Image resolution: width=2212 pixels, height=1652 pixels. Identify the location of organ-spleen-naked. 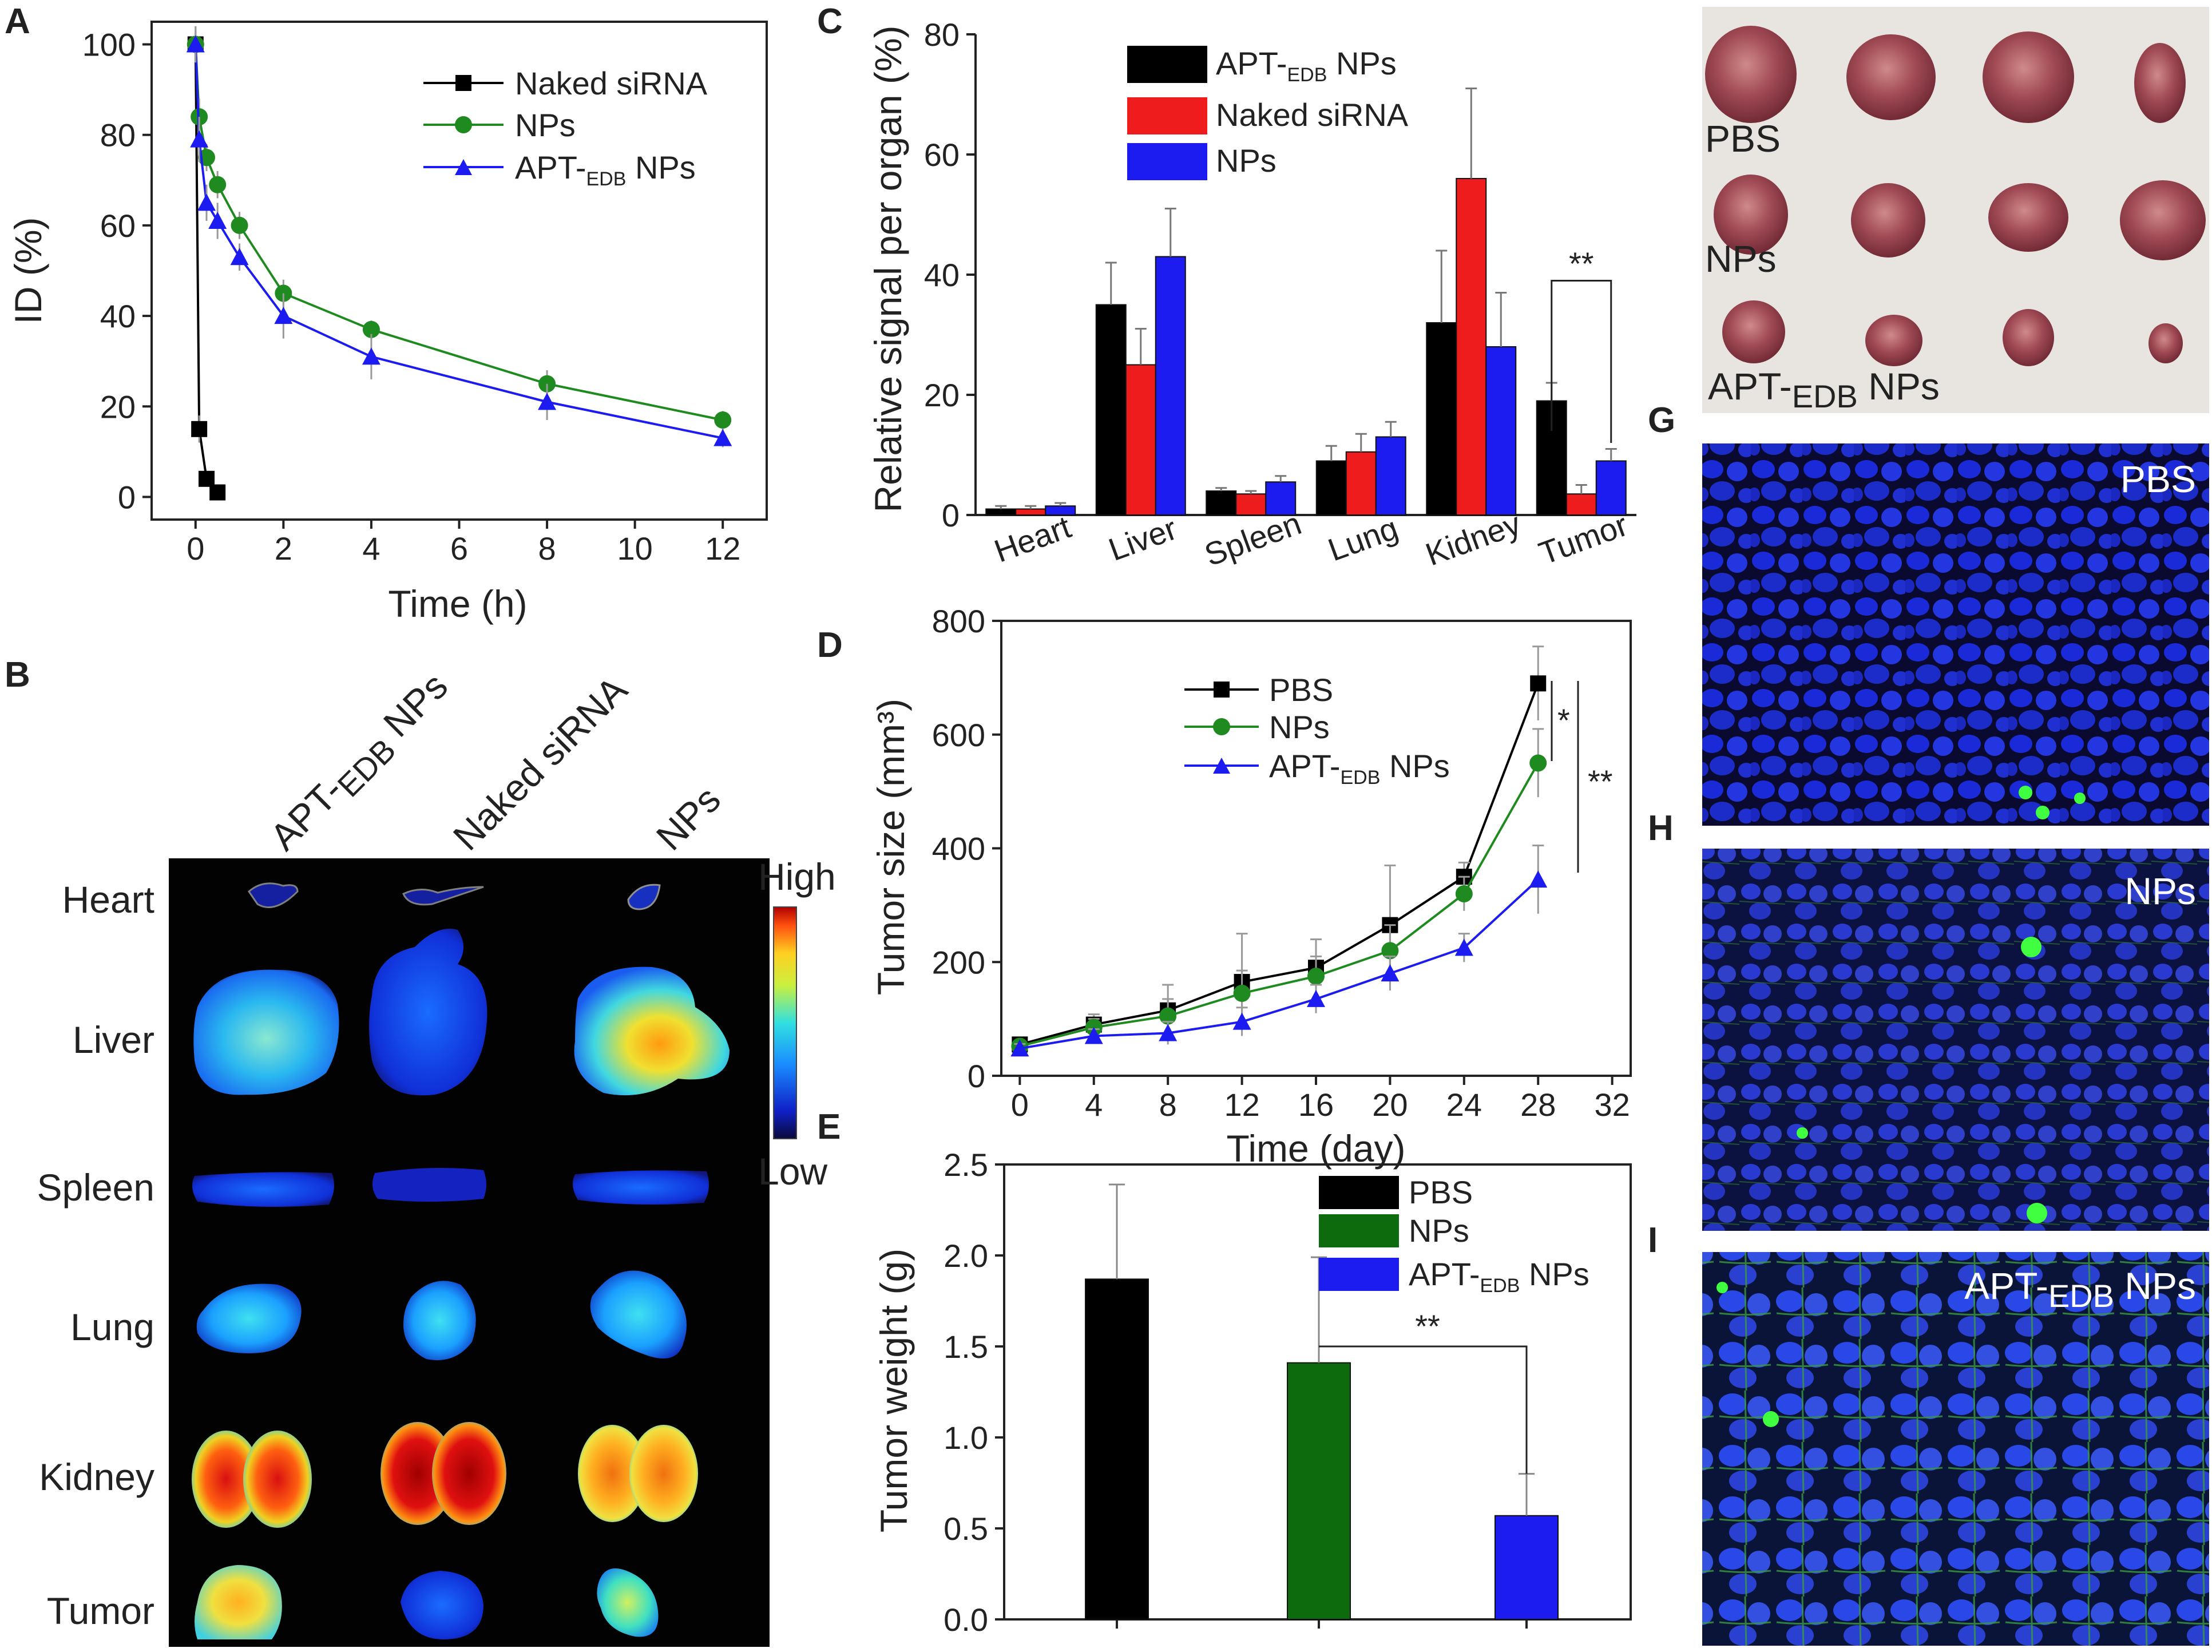
(429, 1185).